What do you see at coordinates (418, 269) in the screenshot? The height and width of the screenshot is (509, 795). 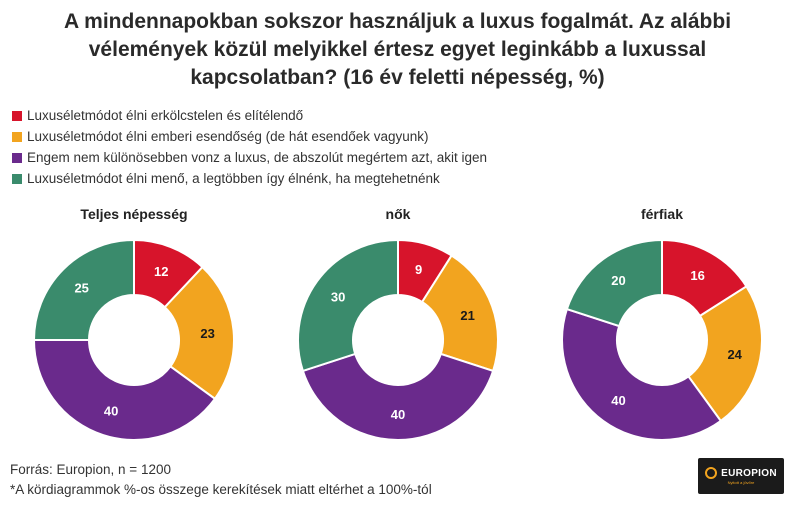 I see `label-women-immoral: 9` at bounding box center [418, 269].